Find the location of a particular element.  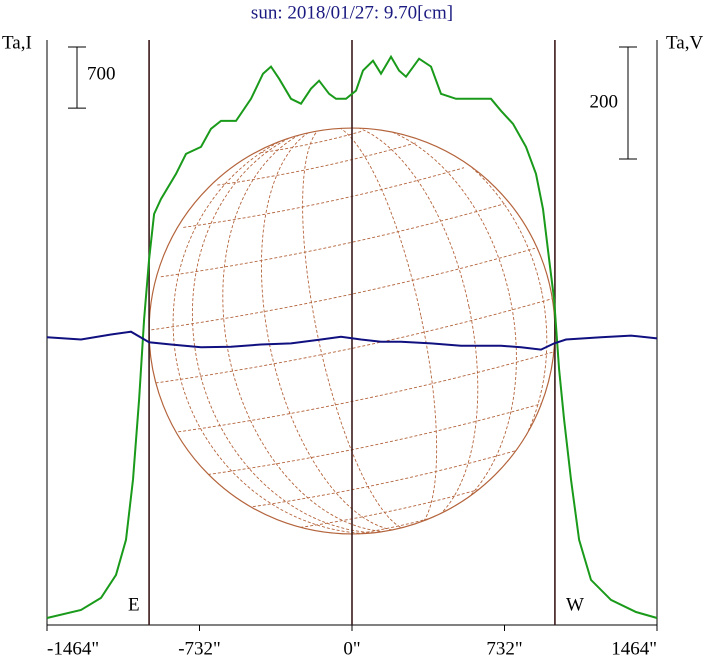

scale-bar-label: 700 is located at coordinates (101, 73).